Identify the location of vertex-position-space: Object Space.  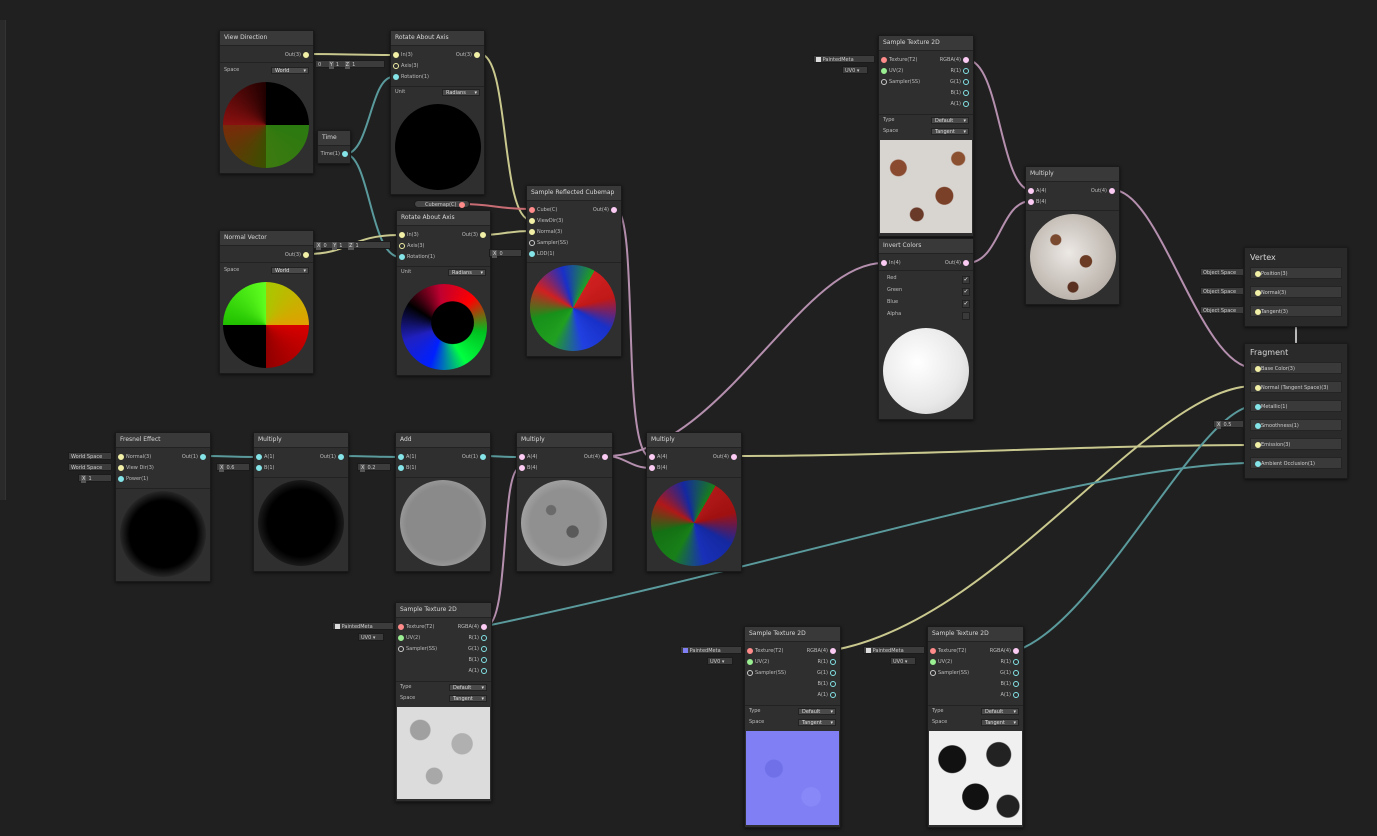
(1222, 272).